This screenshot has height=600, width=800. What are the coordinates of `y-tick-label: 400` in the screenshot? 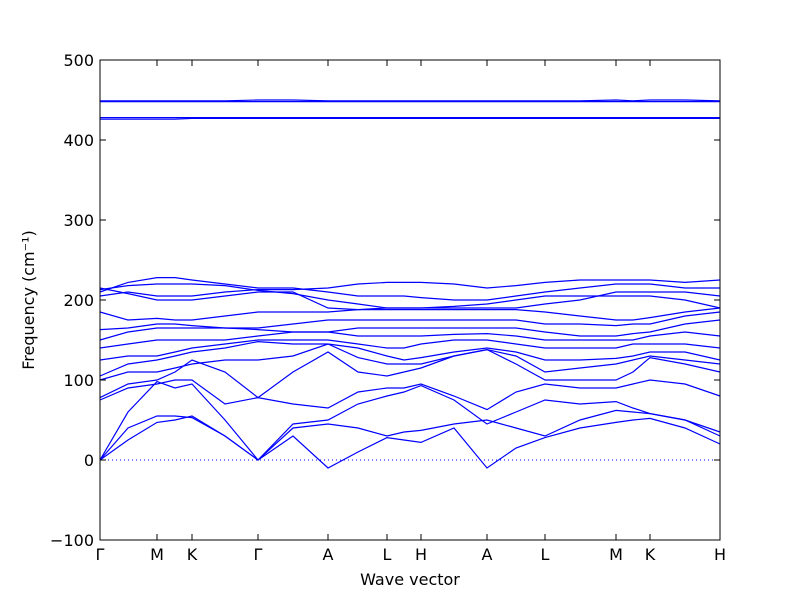 It's located at (78, 140).